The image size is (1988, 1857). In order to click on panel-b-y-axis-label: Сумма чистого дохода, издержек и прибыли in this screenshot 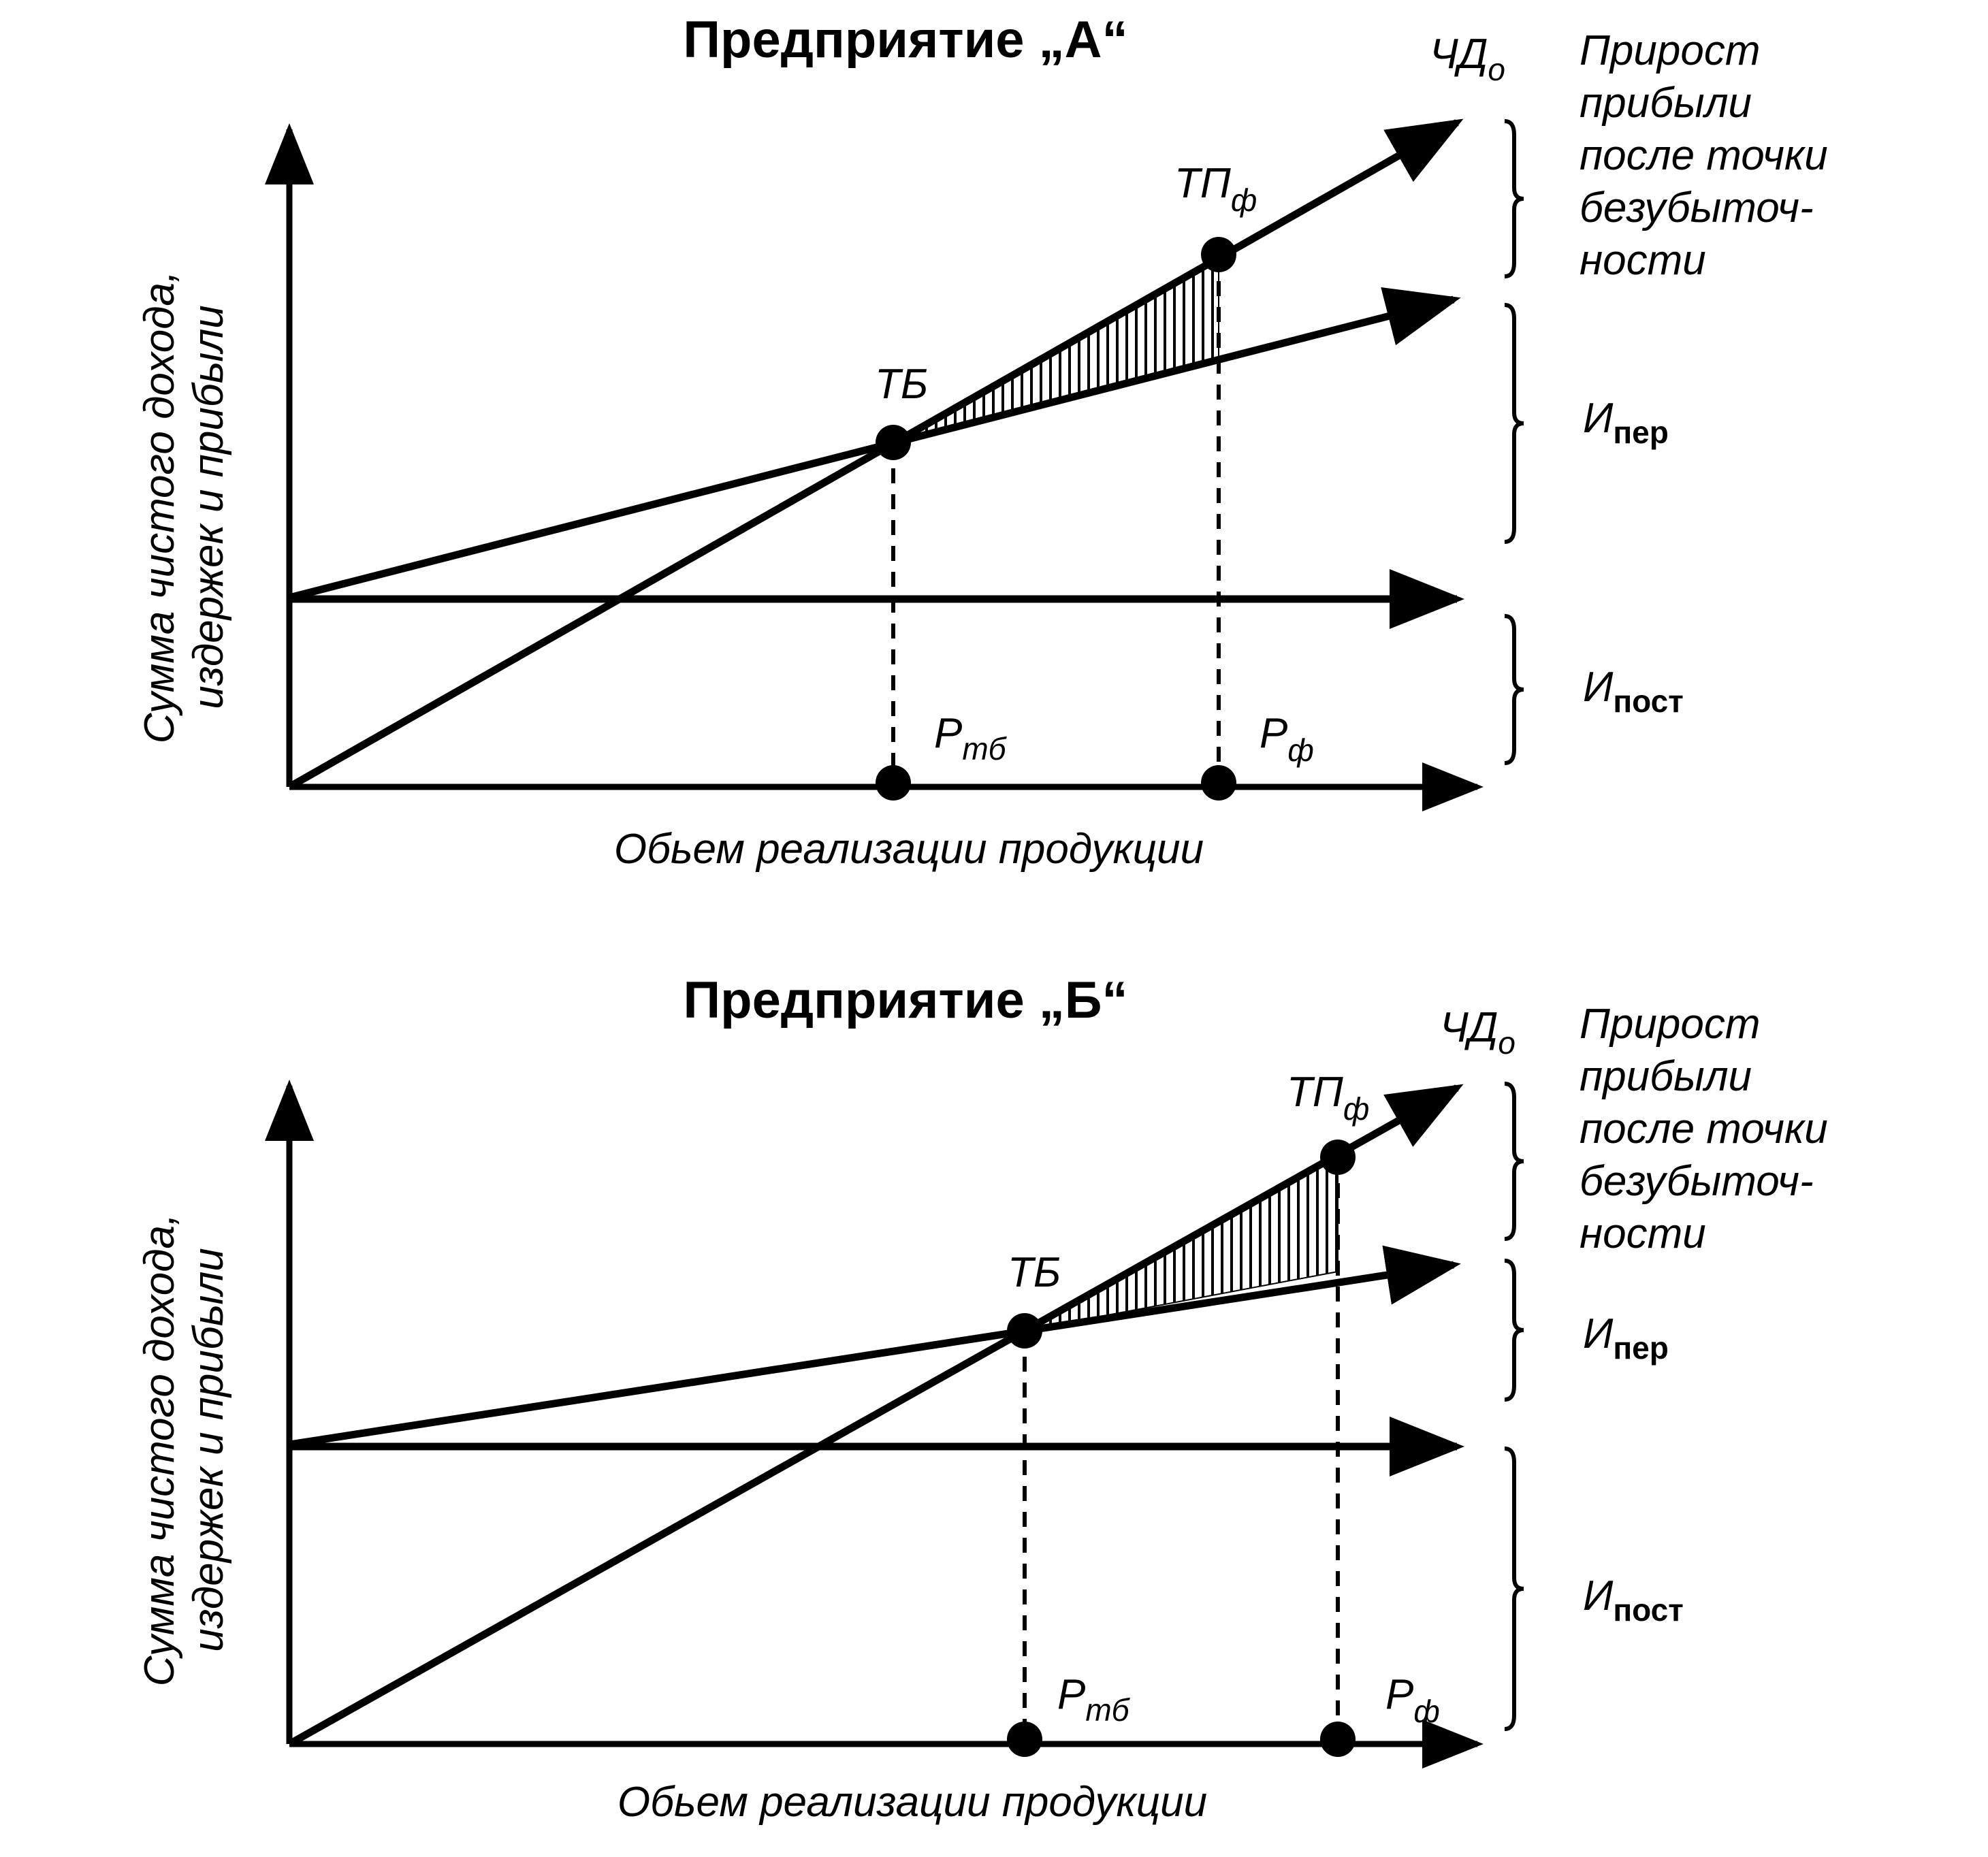, I will do `click(184, 1450)`.